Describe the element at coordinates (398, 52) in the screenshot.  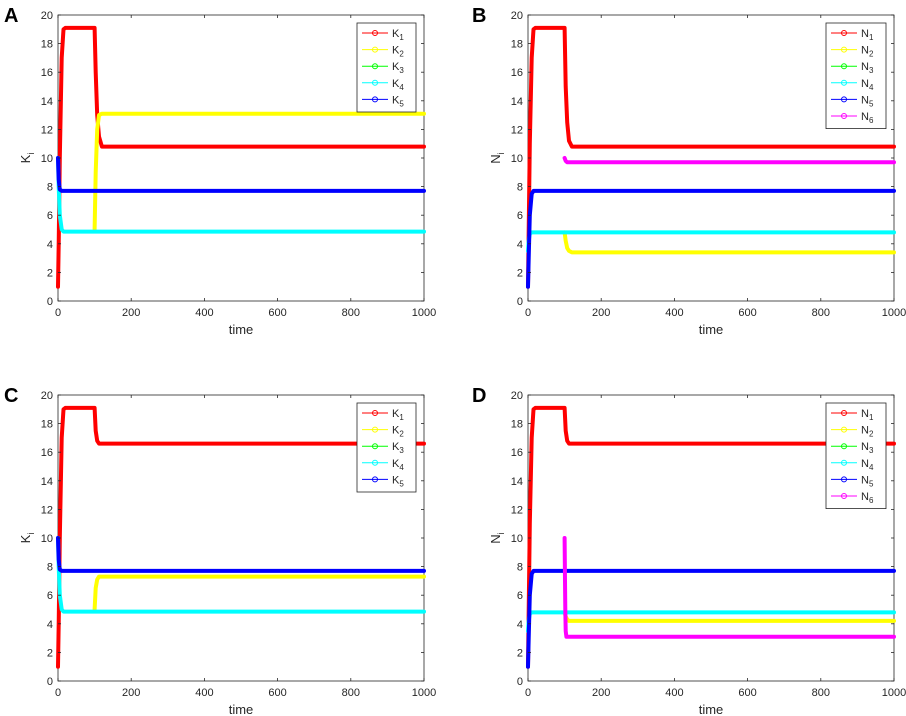
I see `legend-entry-k2: K2` at that location.